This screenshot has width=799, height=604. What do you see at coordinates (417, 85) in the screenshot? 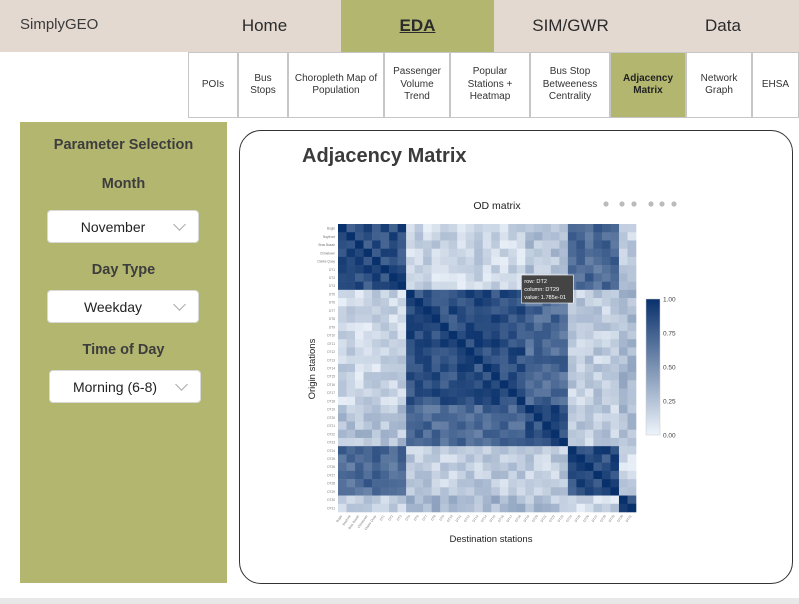
I see `tab-passenger-volume: Passenger Volume Trend` at bounding box center [417, 85].